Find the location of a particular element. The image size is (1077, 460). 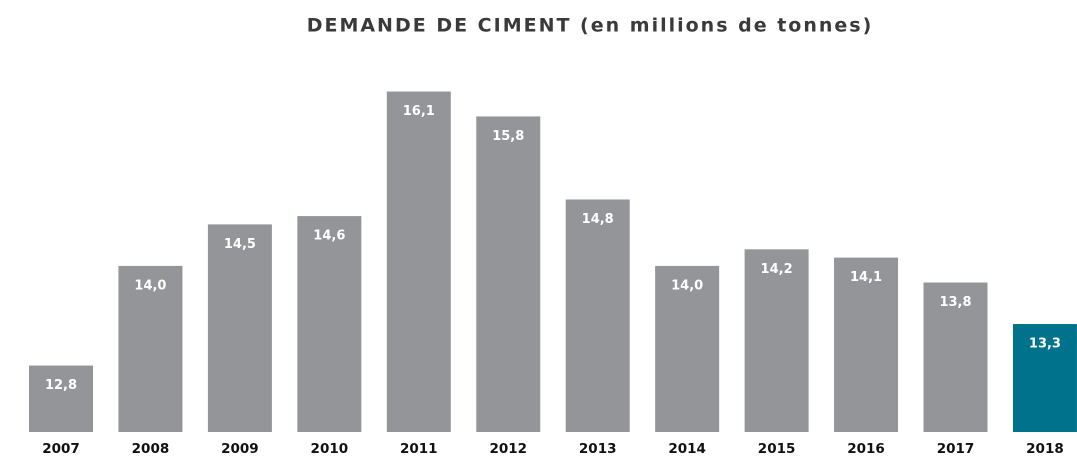

x-tick-label: 2011 is located at coordinates (419, 449).